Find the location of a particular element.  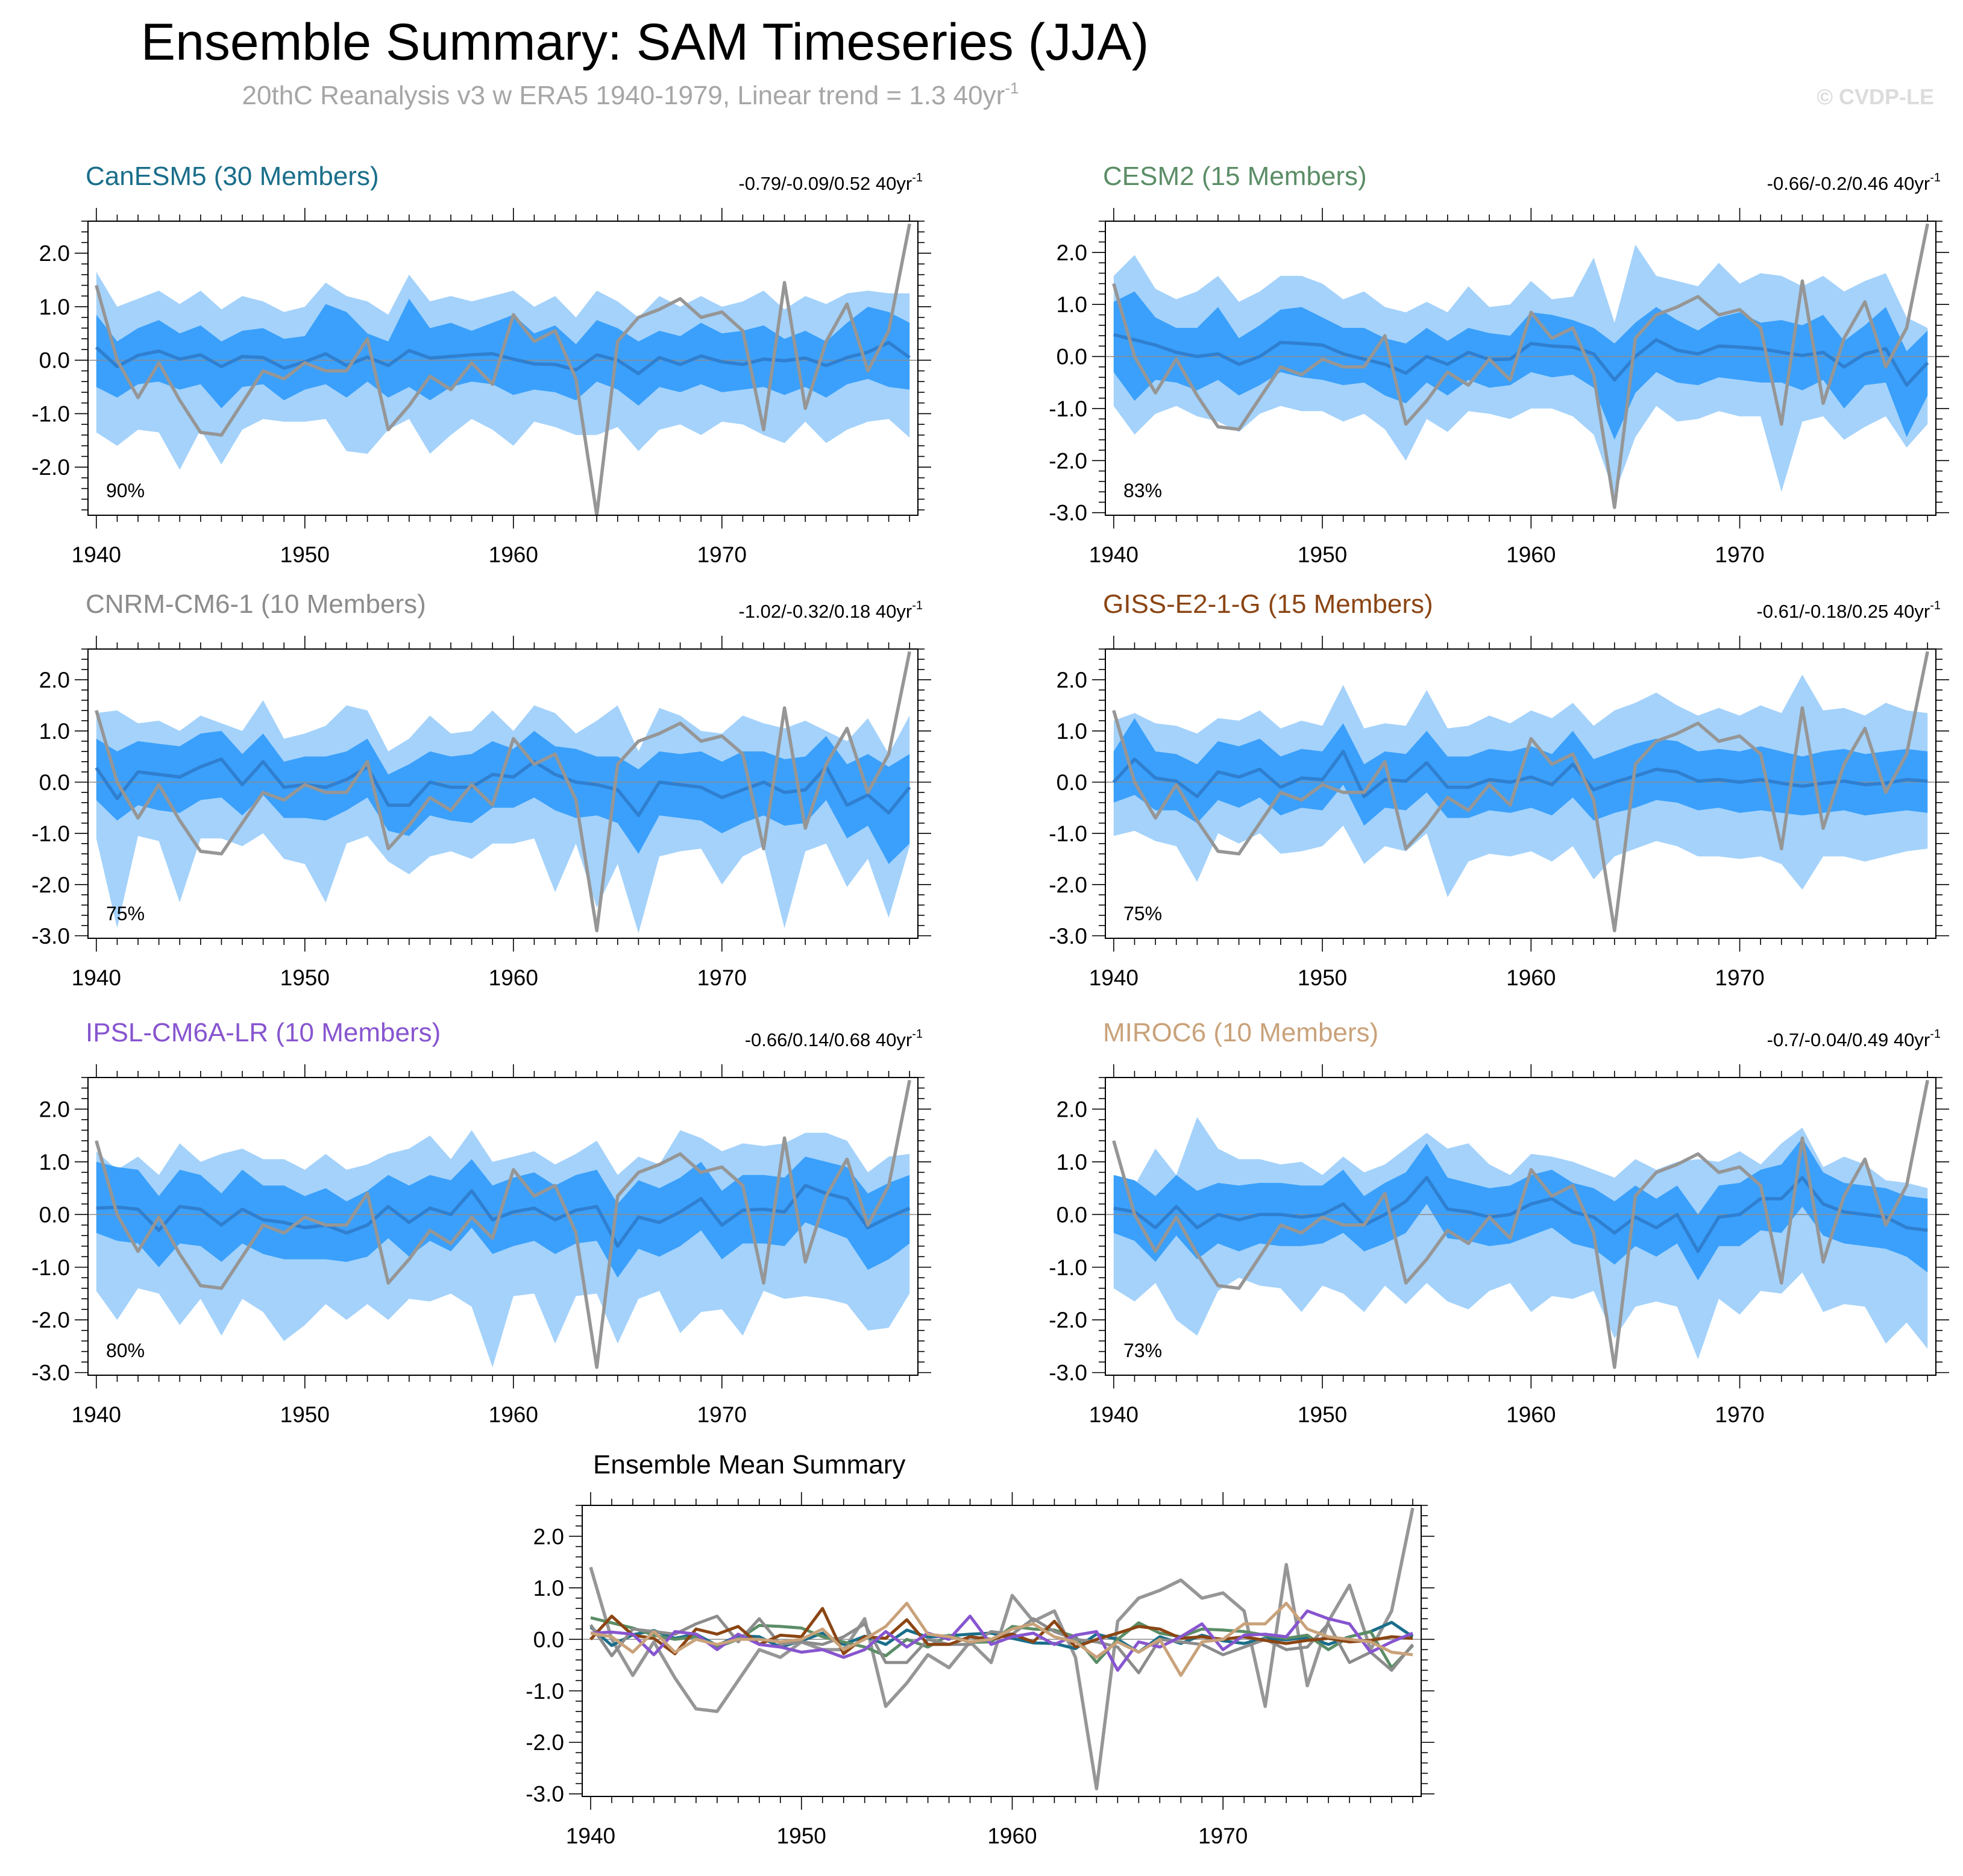

ensemble-mean-line-giss-e2-1-g is located at coordinates (1001, 1631).